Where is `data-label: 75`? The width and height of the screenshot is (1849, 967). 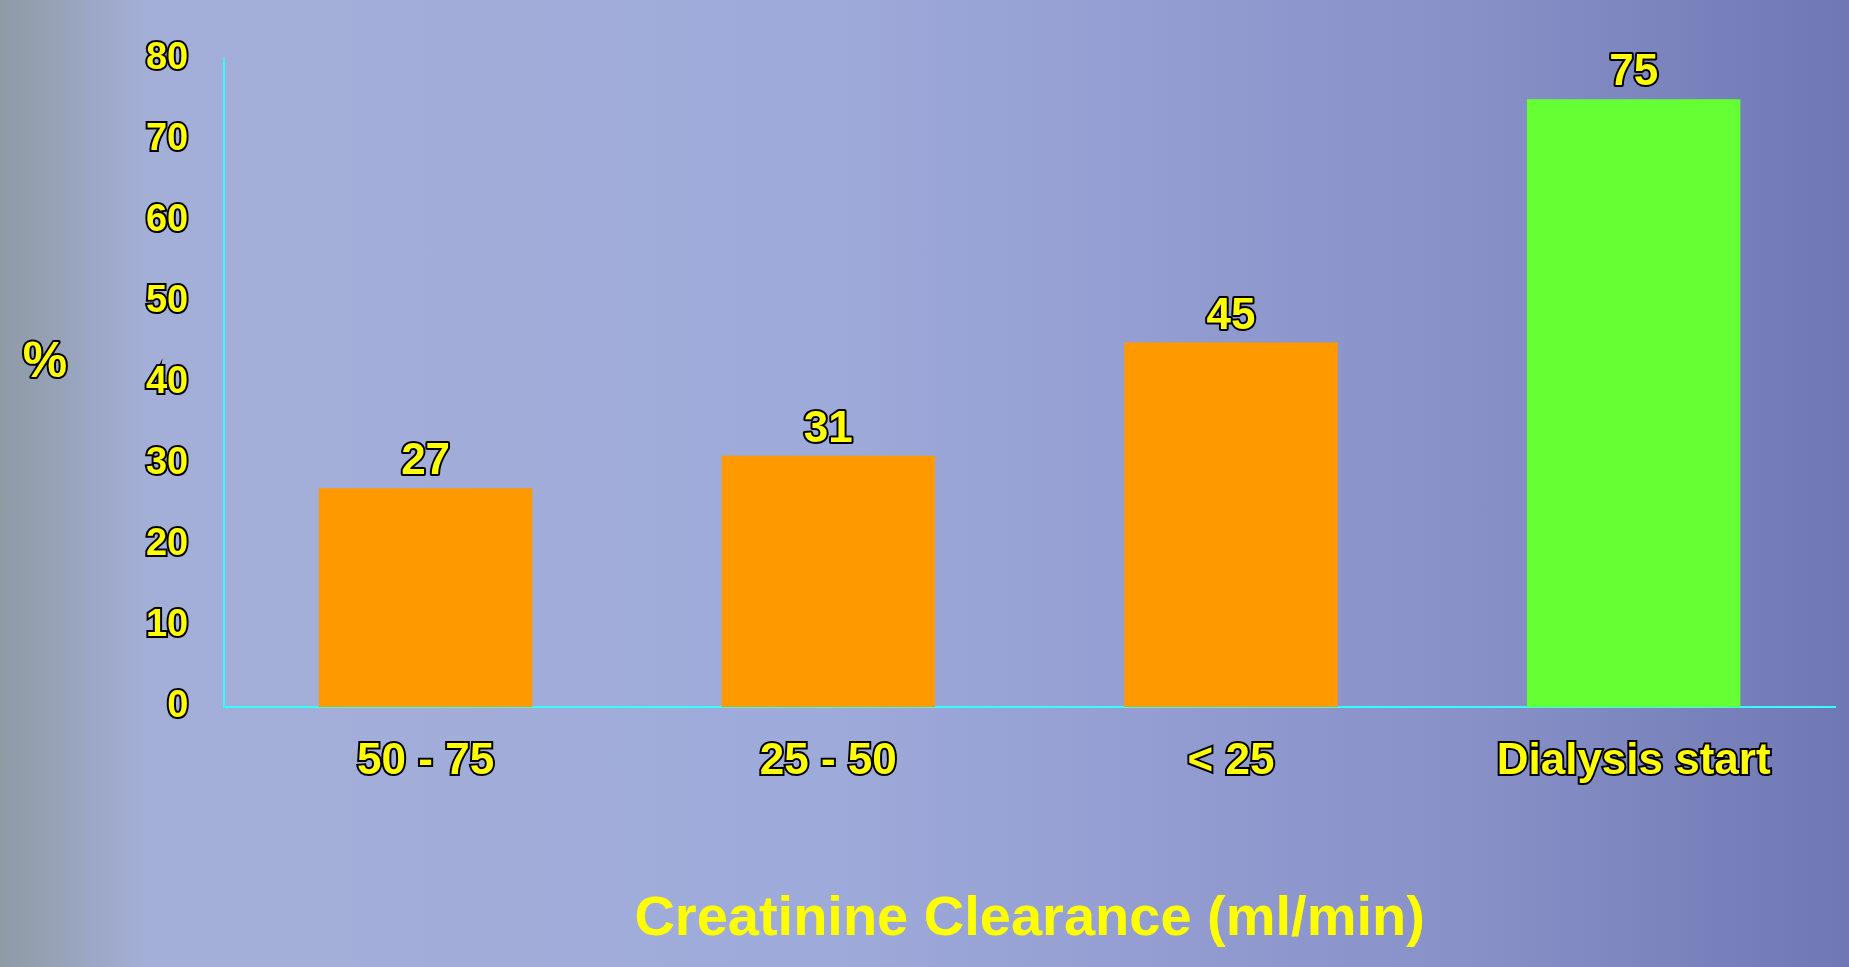 data-label: 75 is located at coordinates (1634, 70).